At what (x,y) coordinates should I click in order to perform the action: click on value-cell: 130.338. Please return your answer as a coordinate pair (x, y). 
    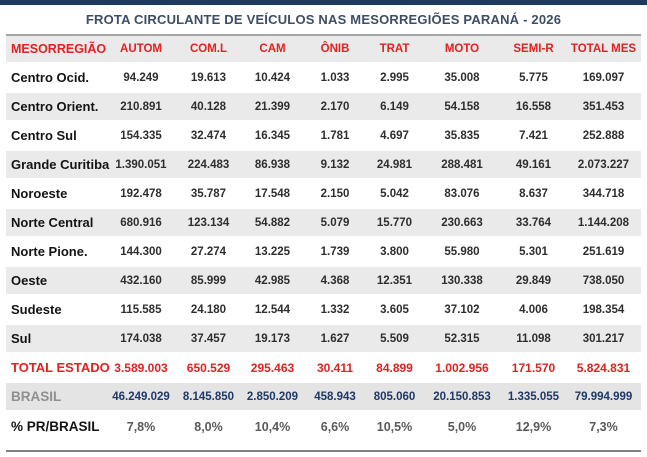
    Looking at the image, I should click on (462, 280).